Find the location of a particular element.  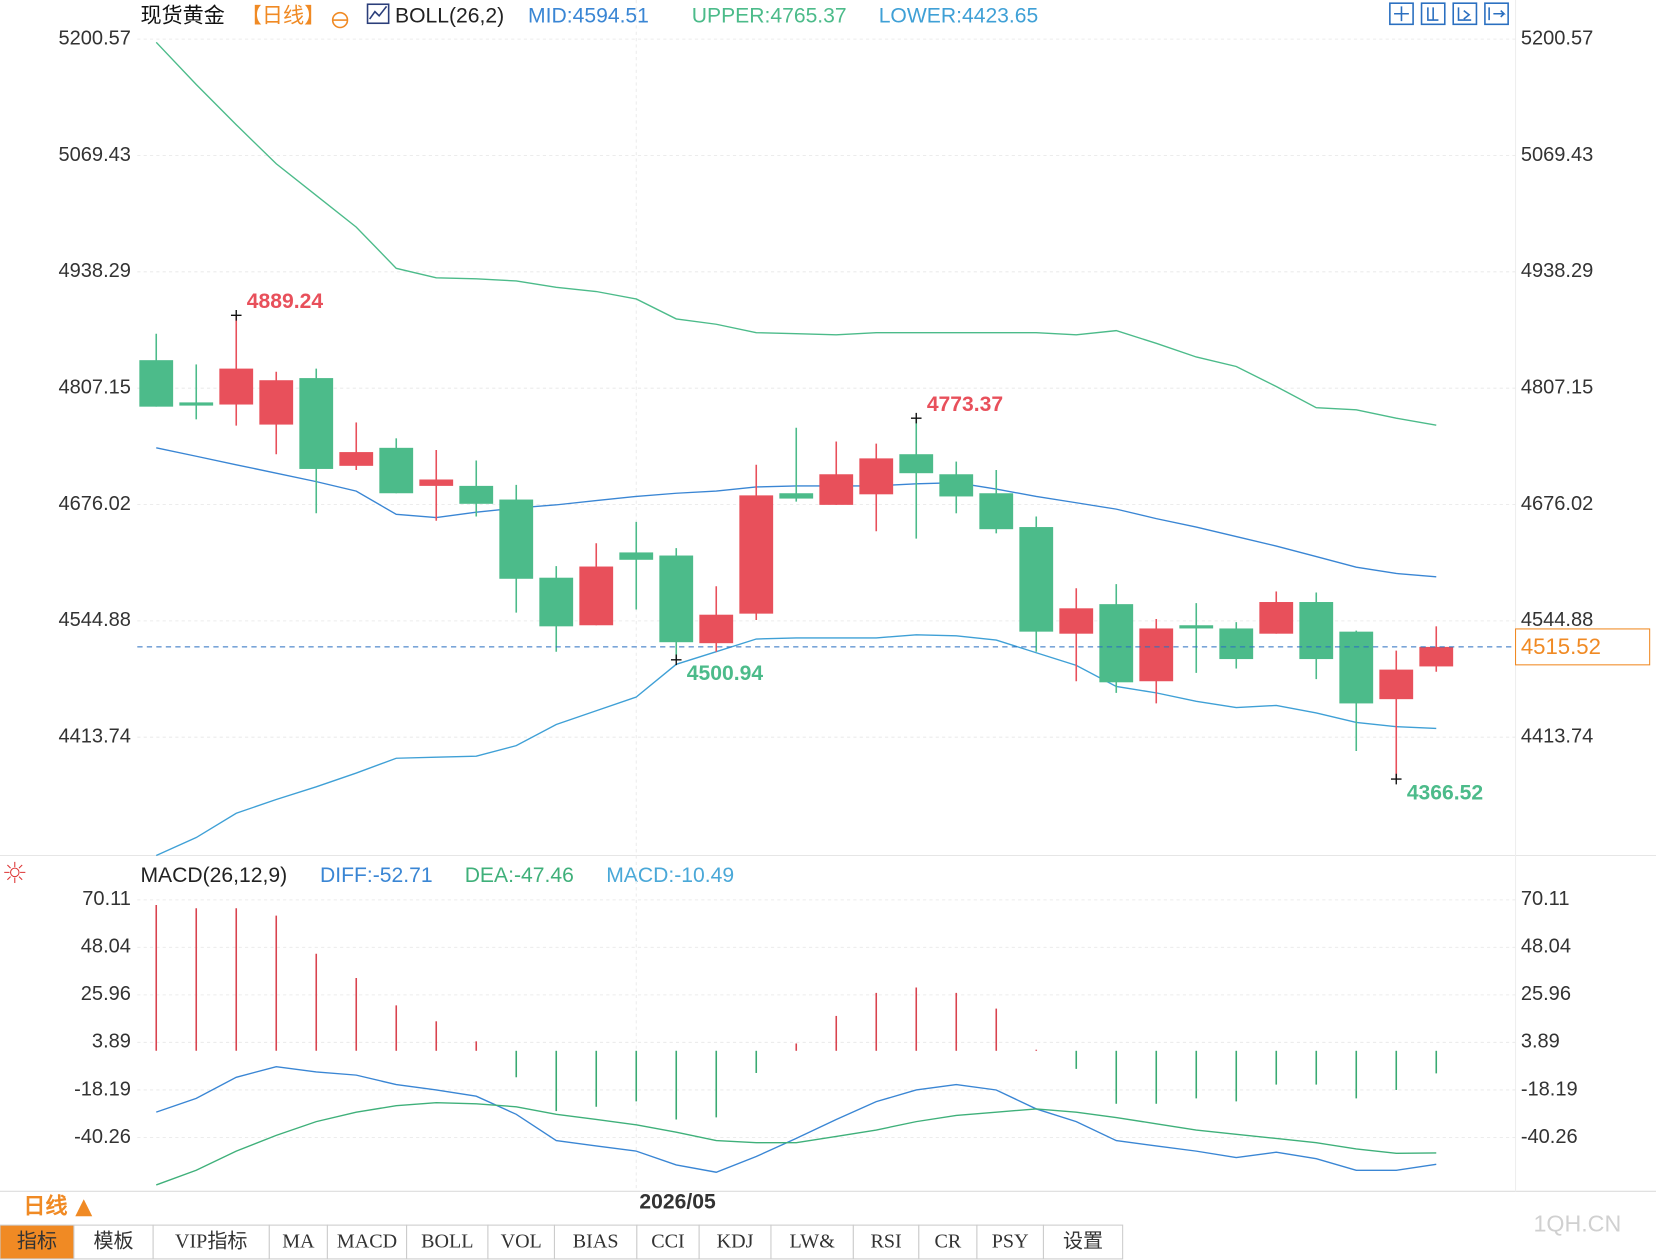

period-tab: 日线 ▲ is located at coordinates (57, 1207).